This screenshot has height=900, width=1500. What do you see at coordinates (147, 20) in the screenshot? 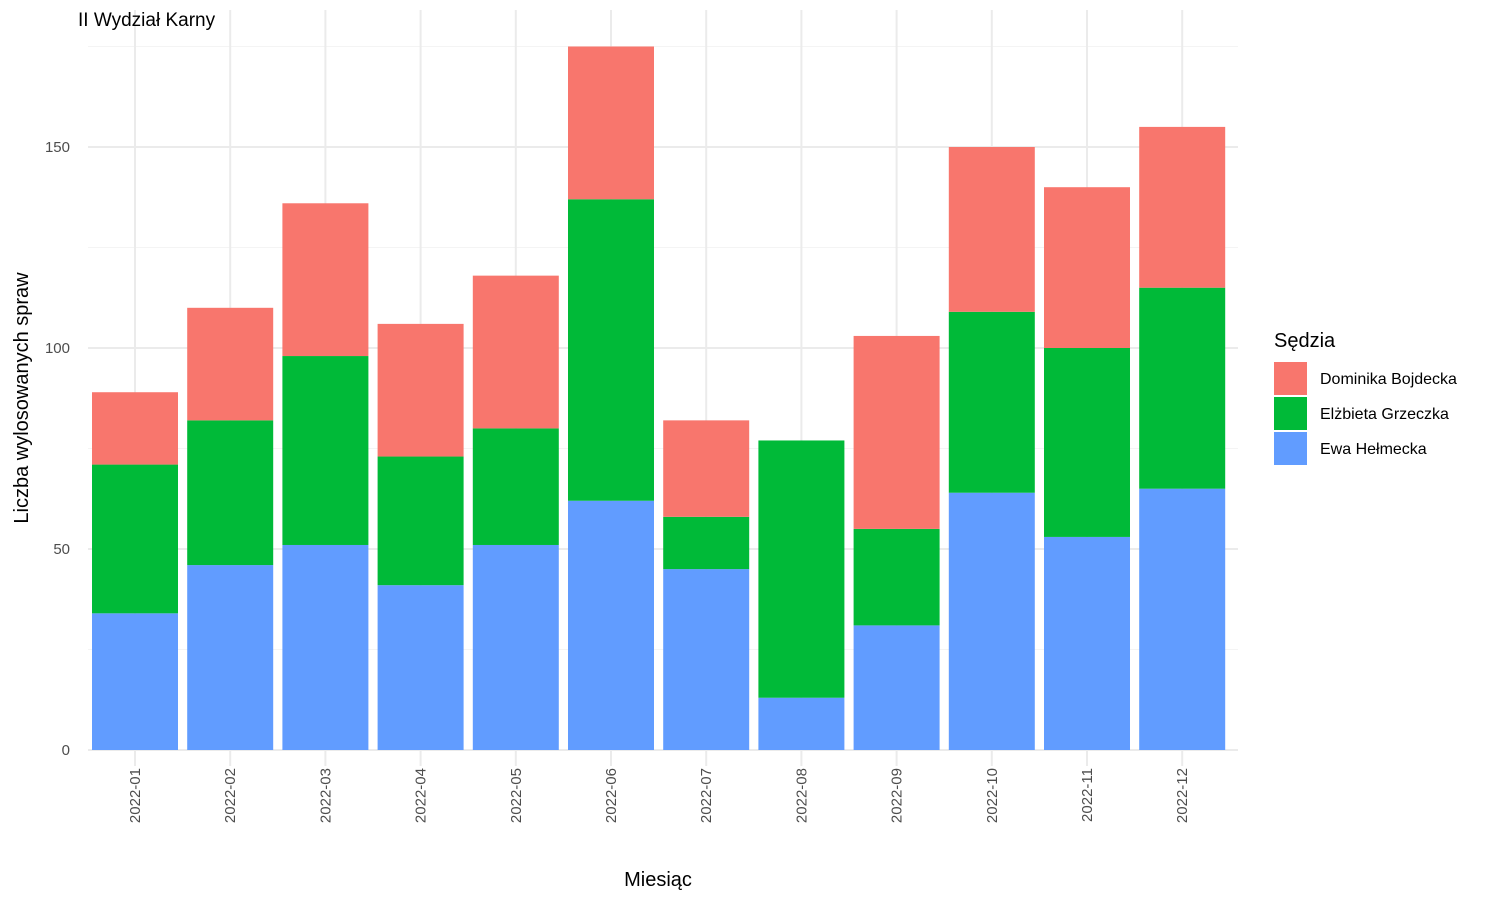
I see `chart-title: II Wydział Karny` at bounding box center [147, 20].